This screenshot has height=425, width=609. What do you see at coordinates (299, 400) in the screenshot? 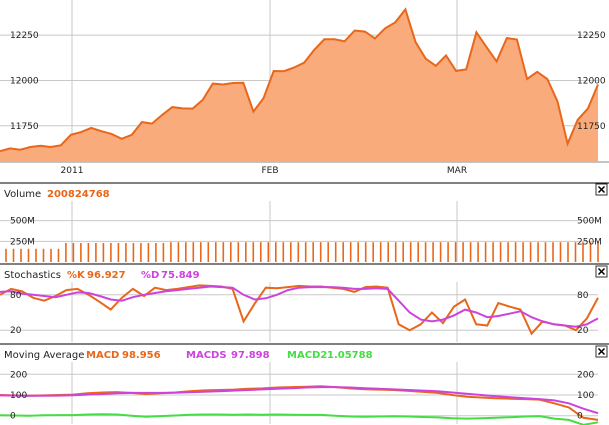
I see `macd-line-macds` at bounding box center [299, 400].